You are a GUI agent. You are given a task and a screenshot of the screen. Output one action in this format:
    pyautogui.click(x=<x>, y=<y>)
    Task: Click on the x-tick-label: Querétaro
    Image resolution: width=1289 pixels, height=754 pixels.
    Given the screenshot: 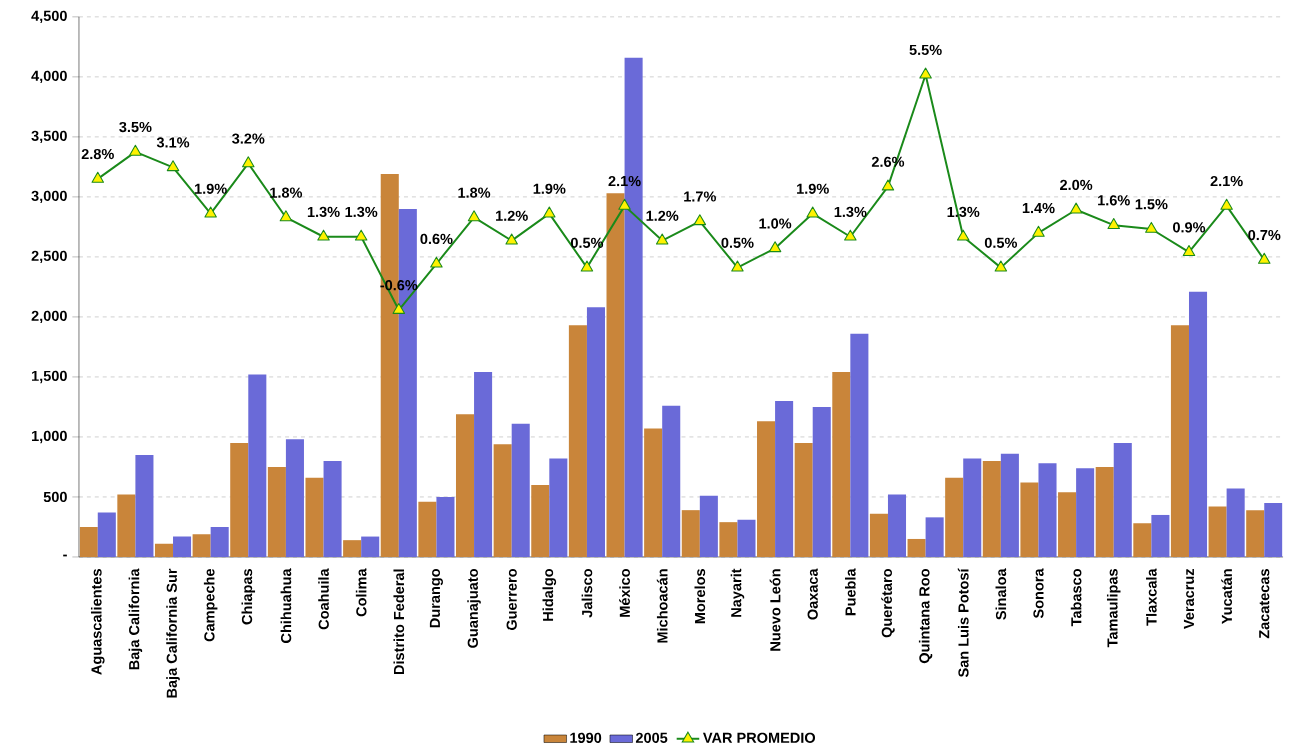 What is the action you would take?
    pyautogui.click(x=888, y=603)
    